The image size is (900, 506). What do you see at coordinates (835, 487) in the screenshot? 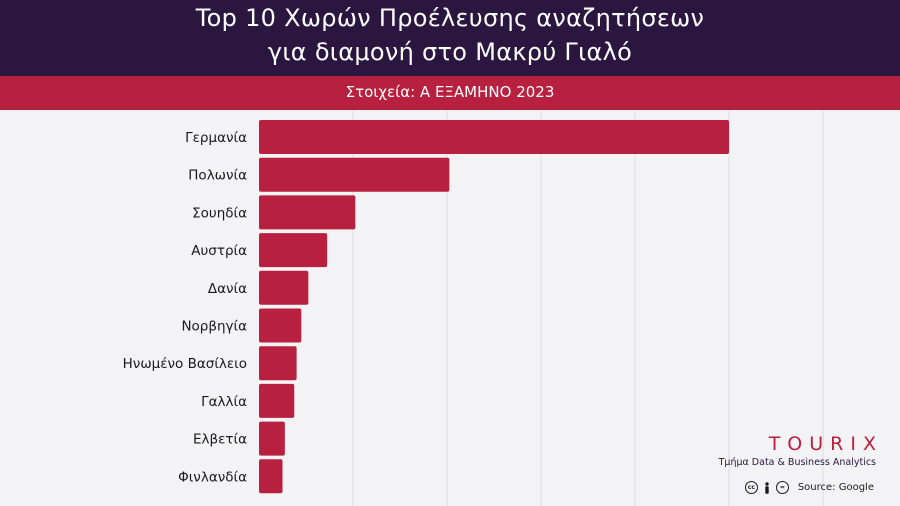
I see `source-text: Source: Google` at bounding box center [835, 487].